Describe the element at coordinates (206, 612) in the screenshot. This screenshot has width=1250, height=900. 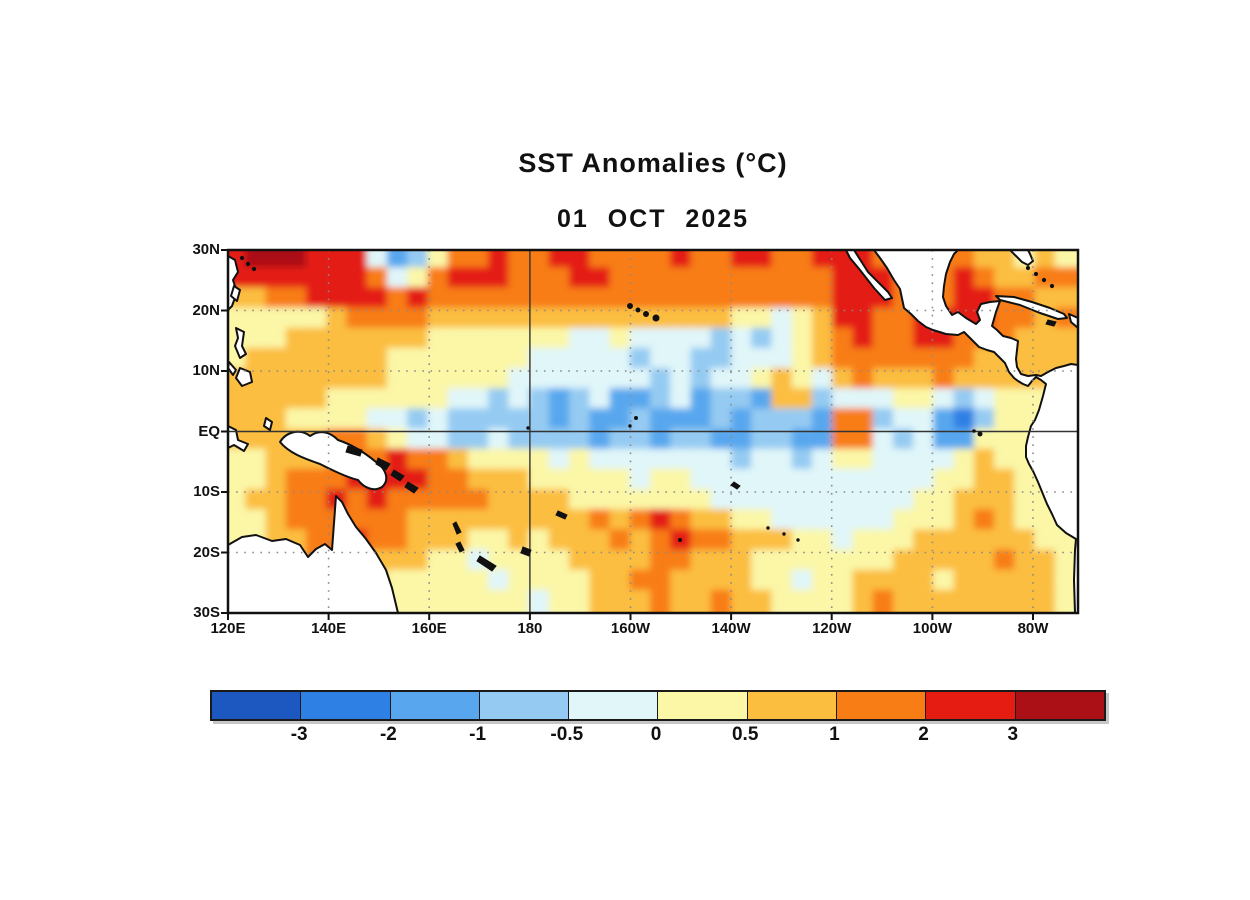
I see `lat-tick-label: 30S` at that location.